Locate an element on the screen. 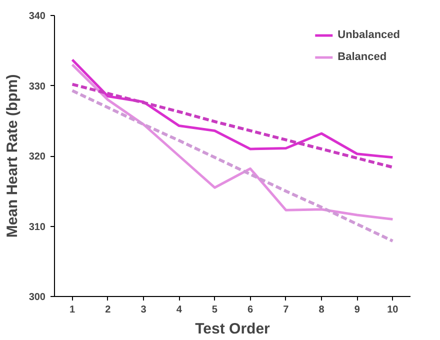  x-axis-title: Test Order is located at coordinates (232, 329).